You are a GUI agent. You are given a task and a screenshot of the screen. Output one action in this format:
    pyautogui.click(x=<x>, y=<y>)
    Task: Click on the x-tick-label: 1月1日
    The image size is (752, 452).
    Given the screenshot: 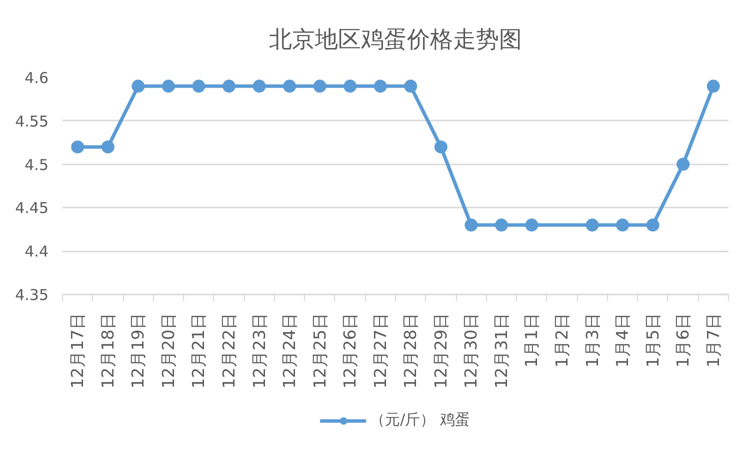 What is the action you would take?
    pyautogui.click(x=532, y=340)
    